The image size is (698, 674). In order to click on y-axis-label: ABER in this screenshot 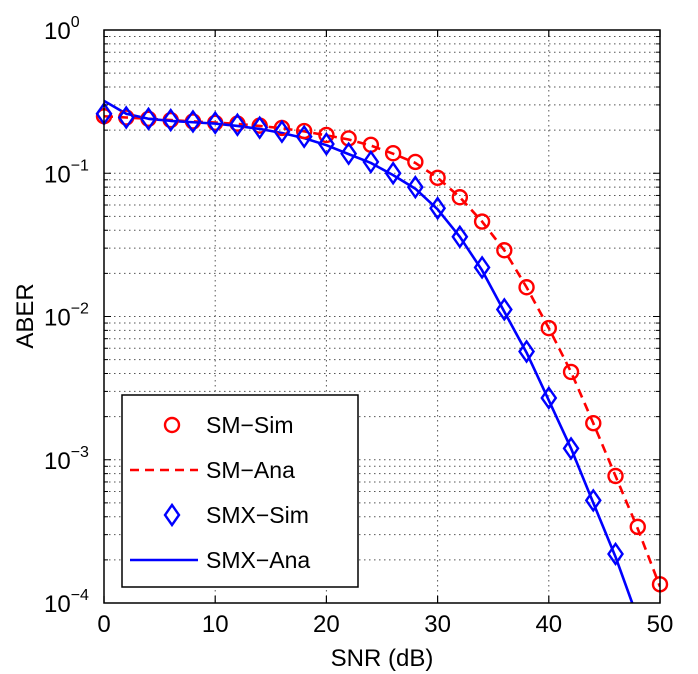, I will do `click(25, 315)`.